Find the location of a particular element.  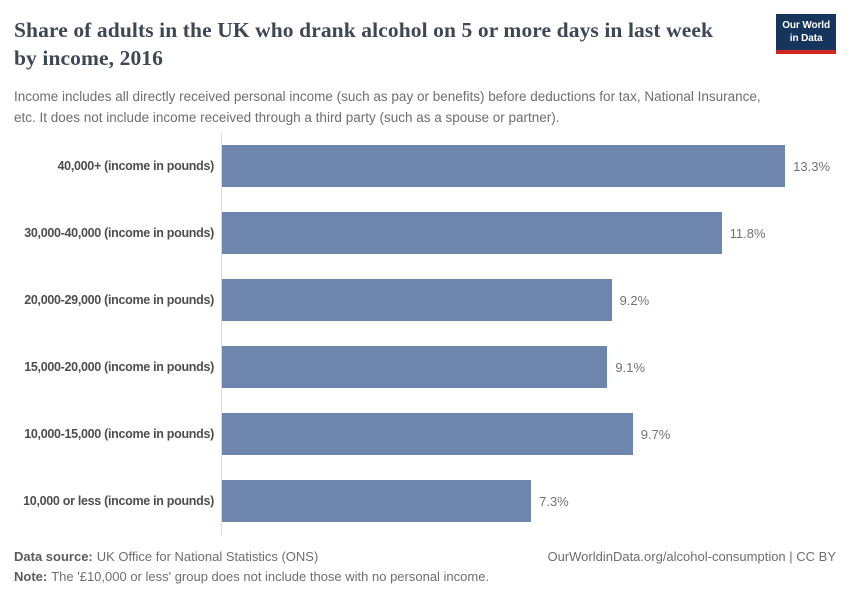

owid-logo: Our World in Data is located at coordinates (806, 34).